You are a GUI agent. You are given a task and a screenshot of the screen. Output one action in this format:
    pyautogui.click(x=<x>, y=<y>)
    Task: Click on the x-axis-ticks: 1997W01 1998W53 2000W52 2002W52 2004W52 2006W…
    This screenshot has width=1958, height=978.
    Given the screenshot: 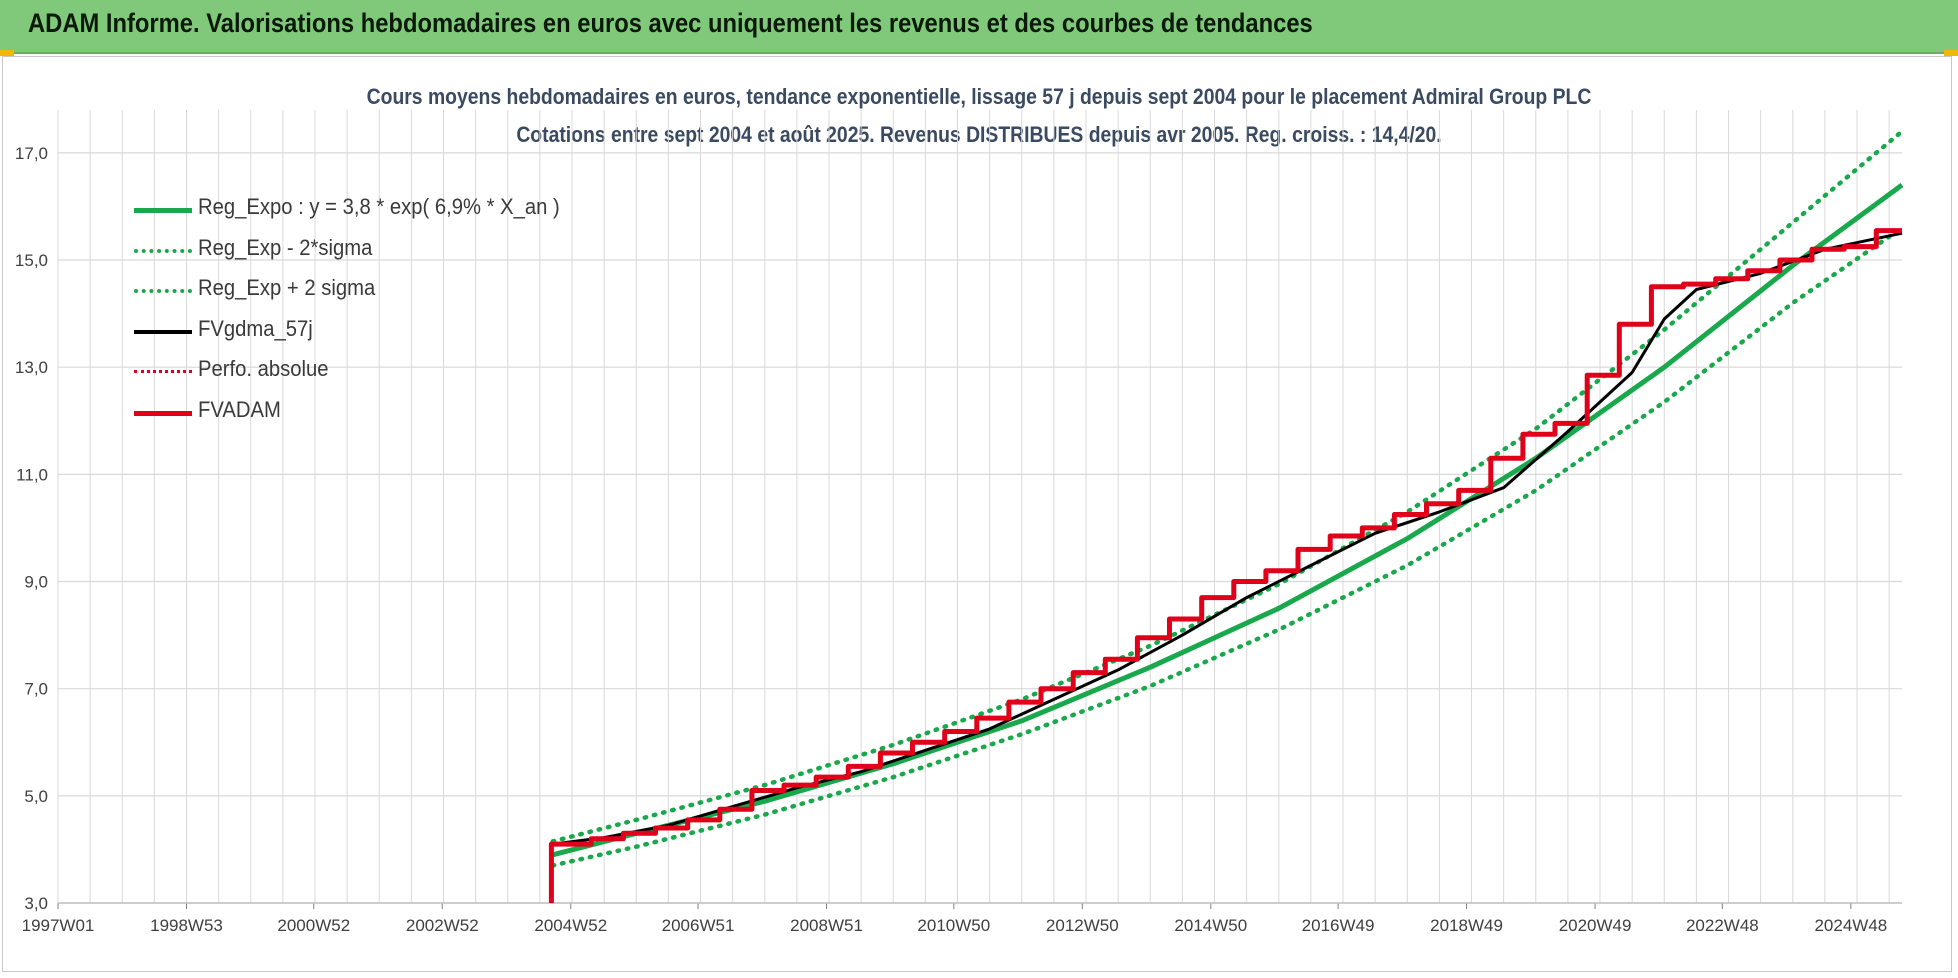 What is the action you would take?
    pyautogui.click(x=962, y=918)
    